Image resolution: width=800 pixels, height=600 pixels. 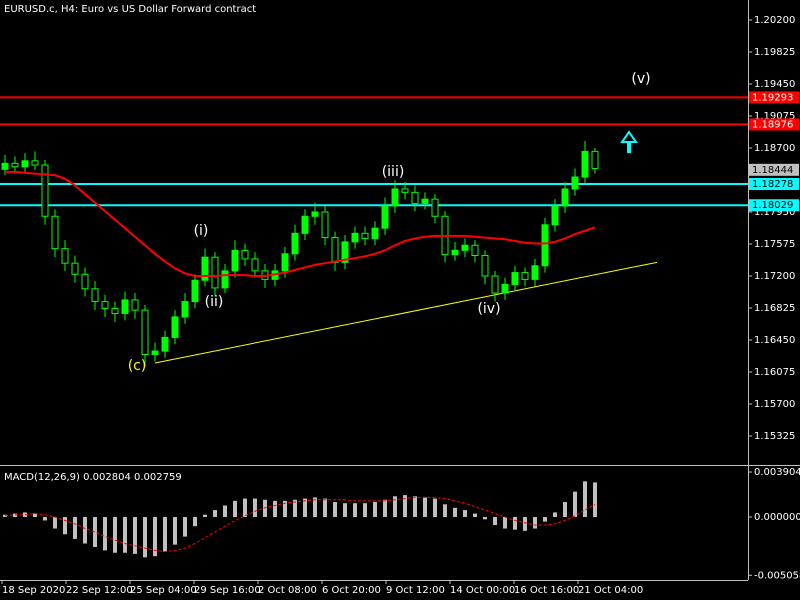 I want to click on wave-label: (iii), so click(x=393, y=172).